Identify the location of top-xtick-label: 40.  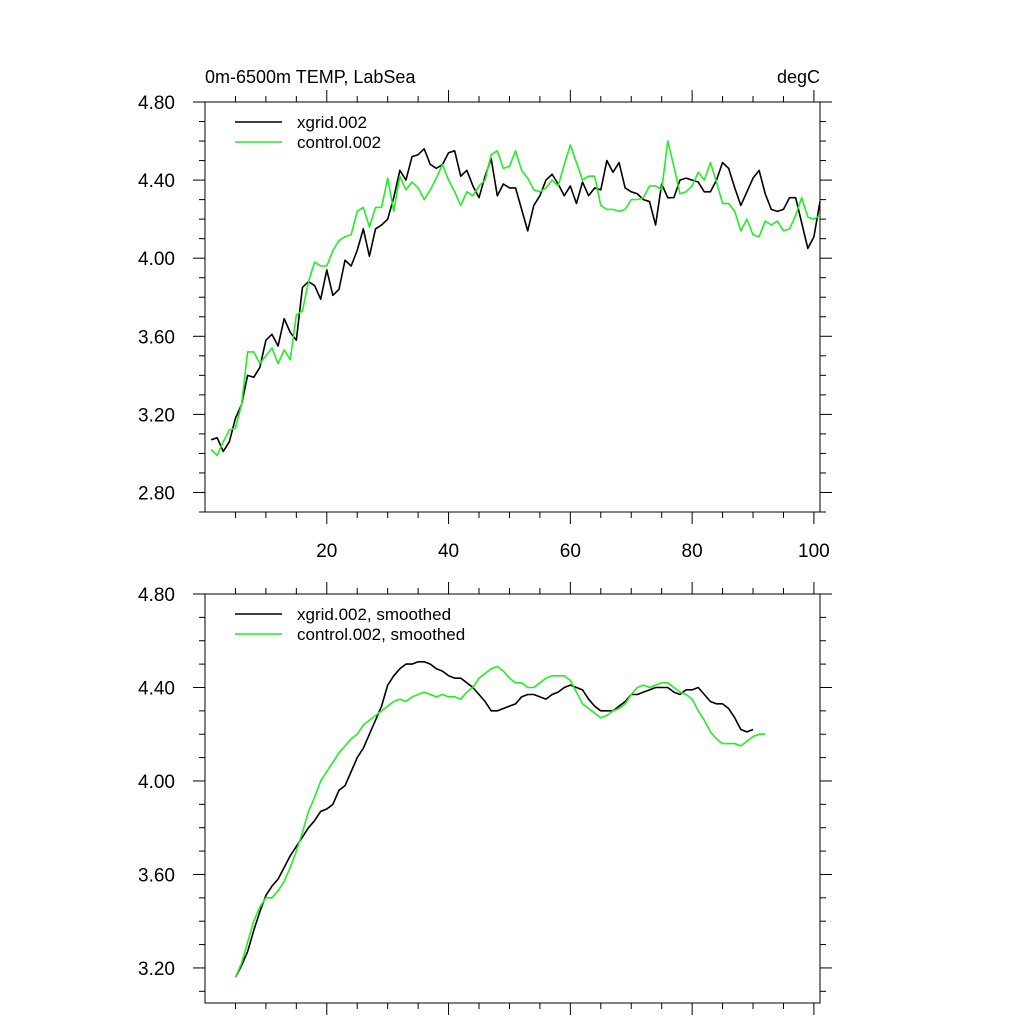
(448, 551).